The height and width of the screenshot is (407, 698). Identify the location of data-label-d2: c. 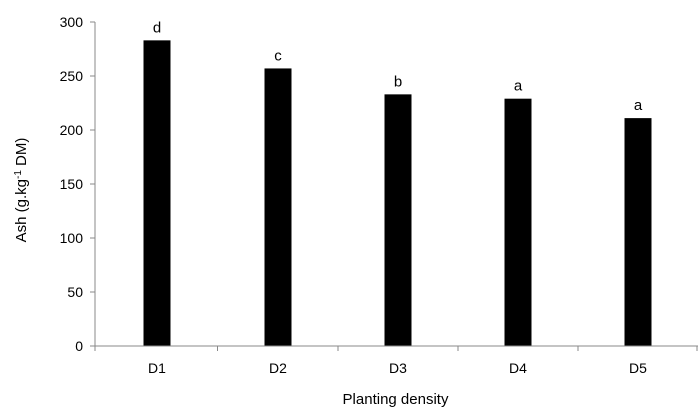
(278, 55).